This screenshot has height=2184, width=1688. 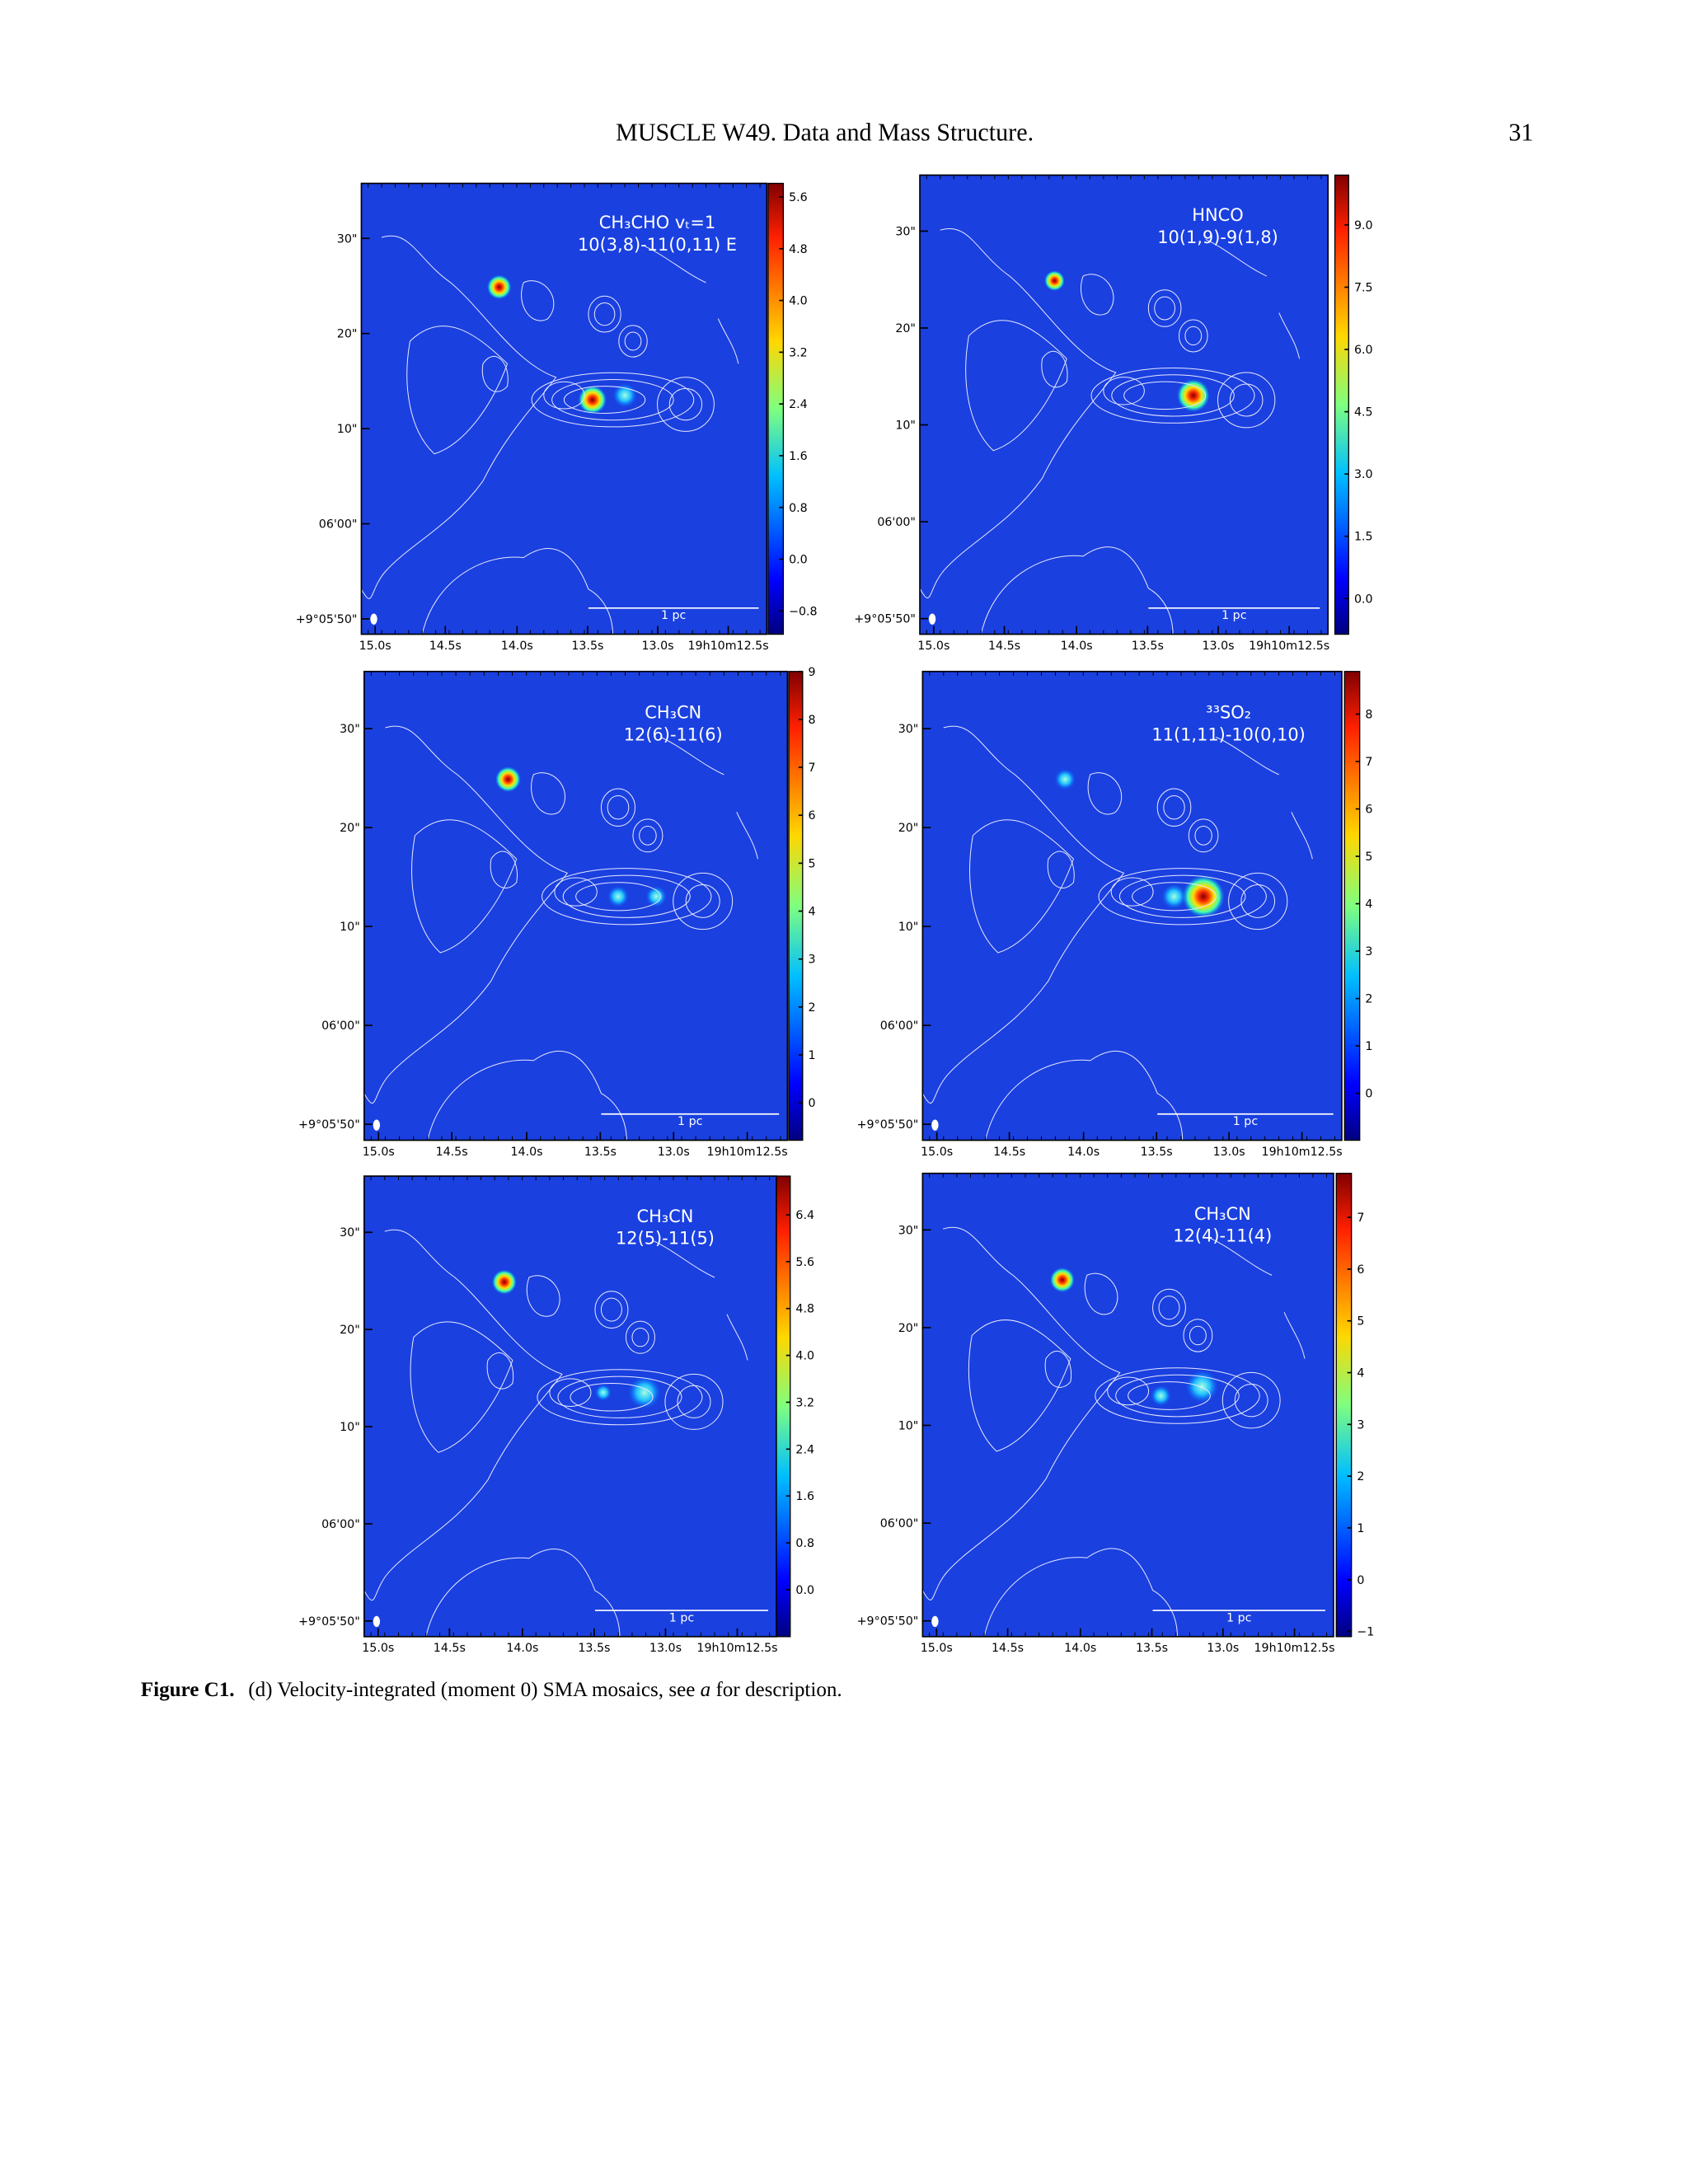 I want to click on colorbar-tick-label: −1, so click(x=1366, y=1632).